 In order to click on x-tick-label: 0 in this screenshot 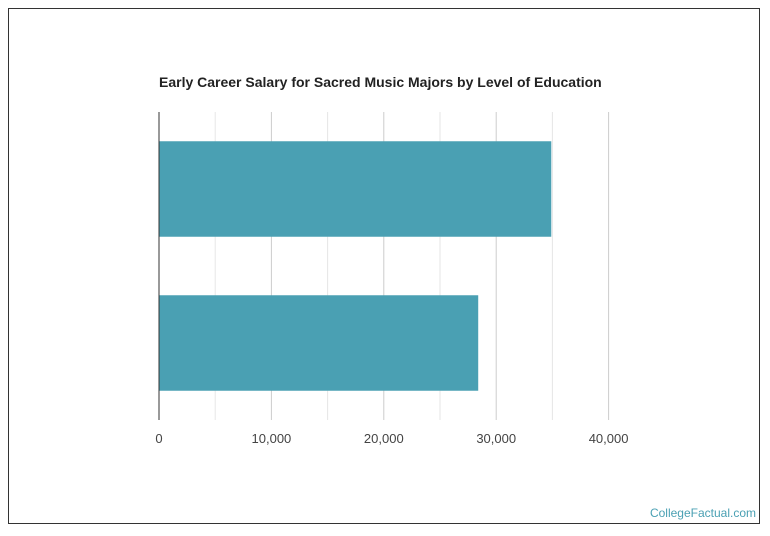, I will do `click(158, 438)`.